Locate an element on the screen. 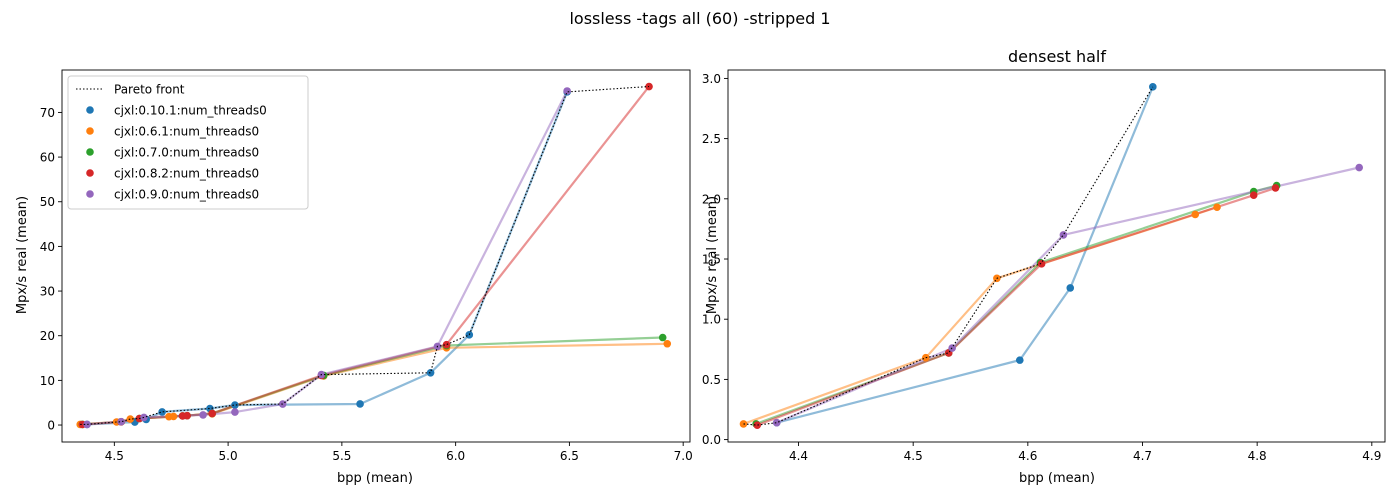 This screenshot has height=500, width=1400. right-chart-ytick-label: 3.0 is located at coordinates (711, 79).